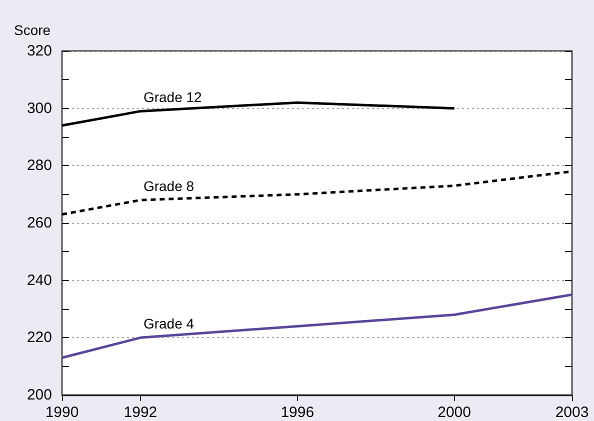 The width and height of the screenshot is (594, 421). What do you see at coordinates (39, 108) in the screenshot?
I see `y-tick-label: 300` at bounding box center [39, 108].